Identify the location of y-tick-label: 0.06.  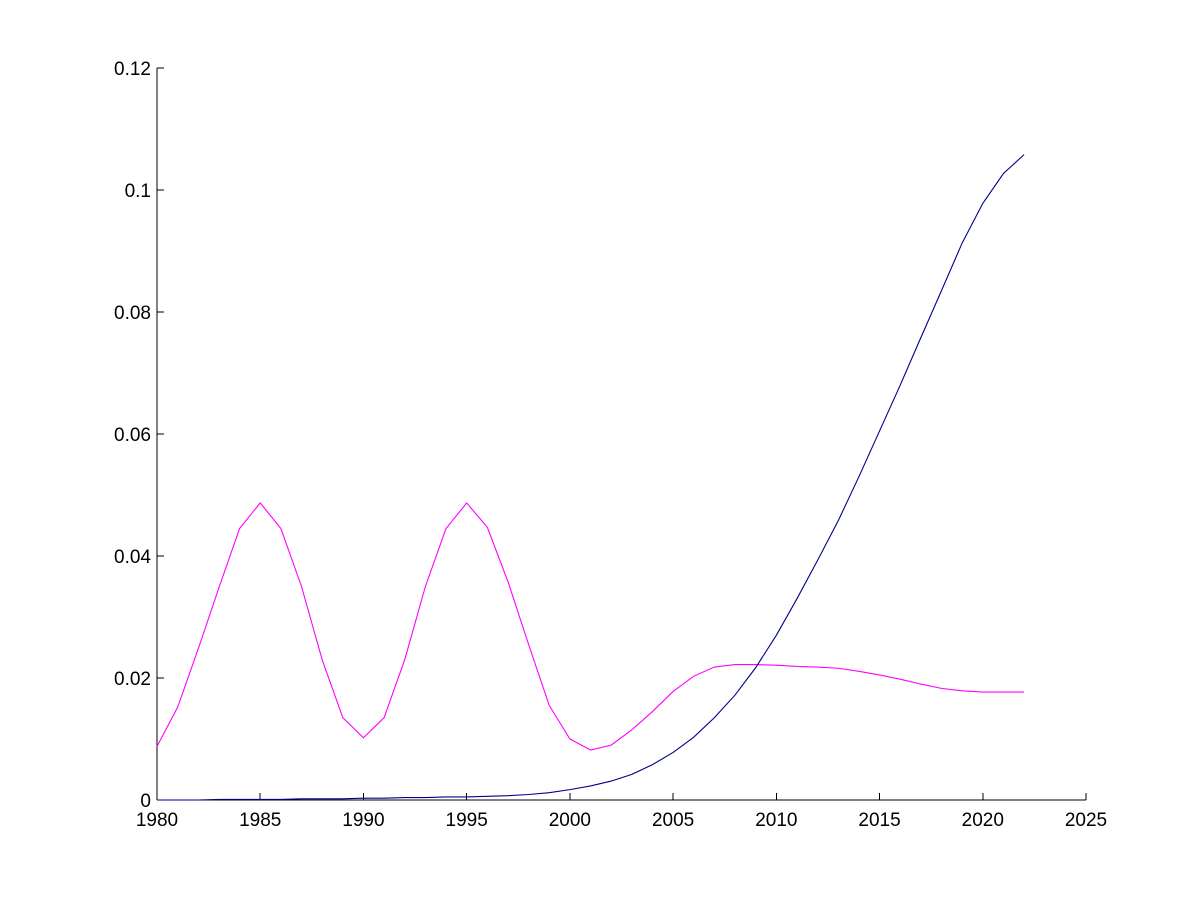
(132, 435).